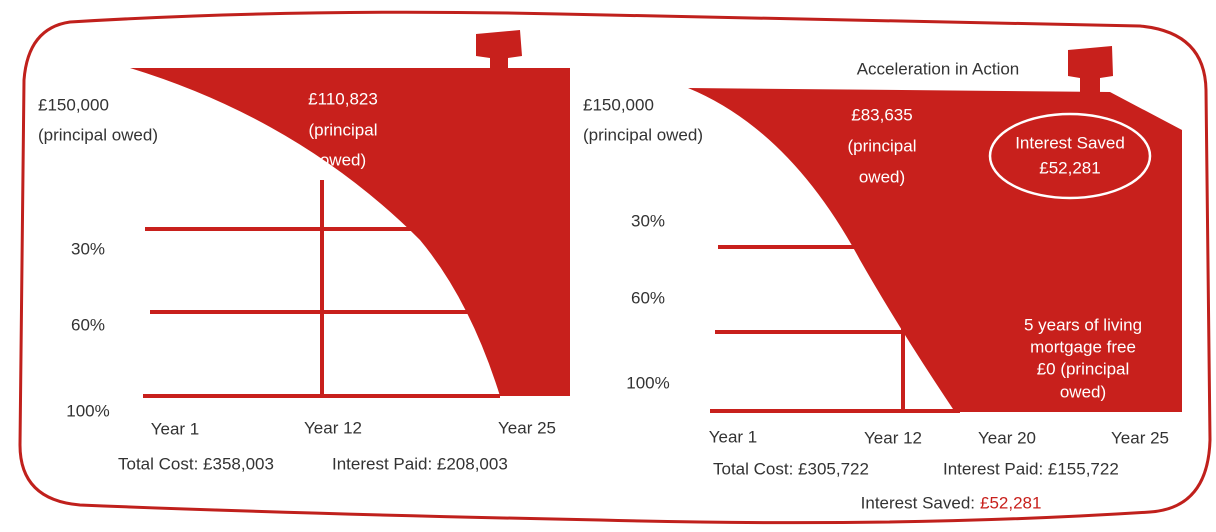 This screenshot has width=1216, height=532. Describe the element at coordinates (881, 114) in the screenshot. I see `mid-label: £83,635` at that location.